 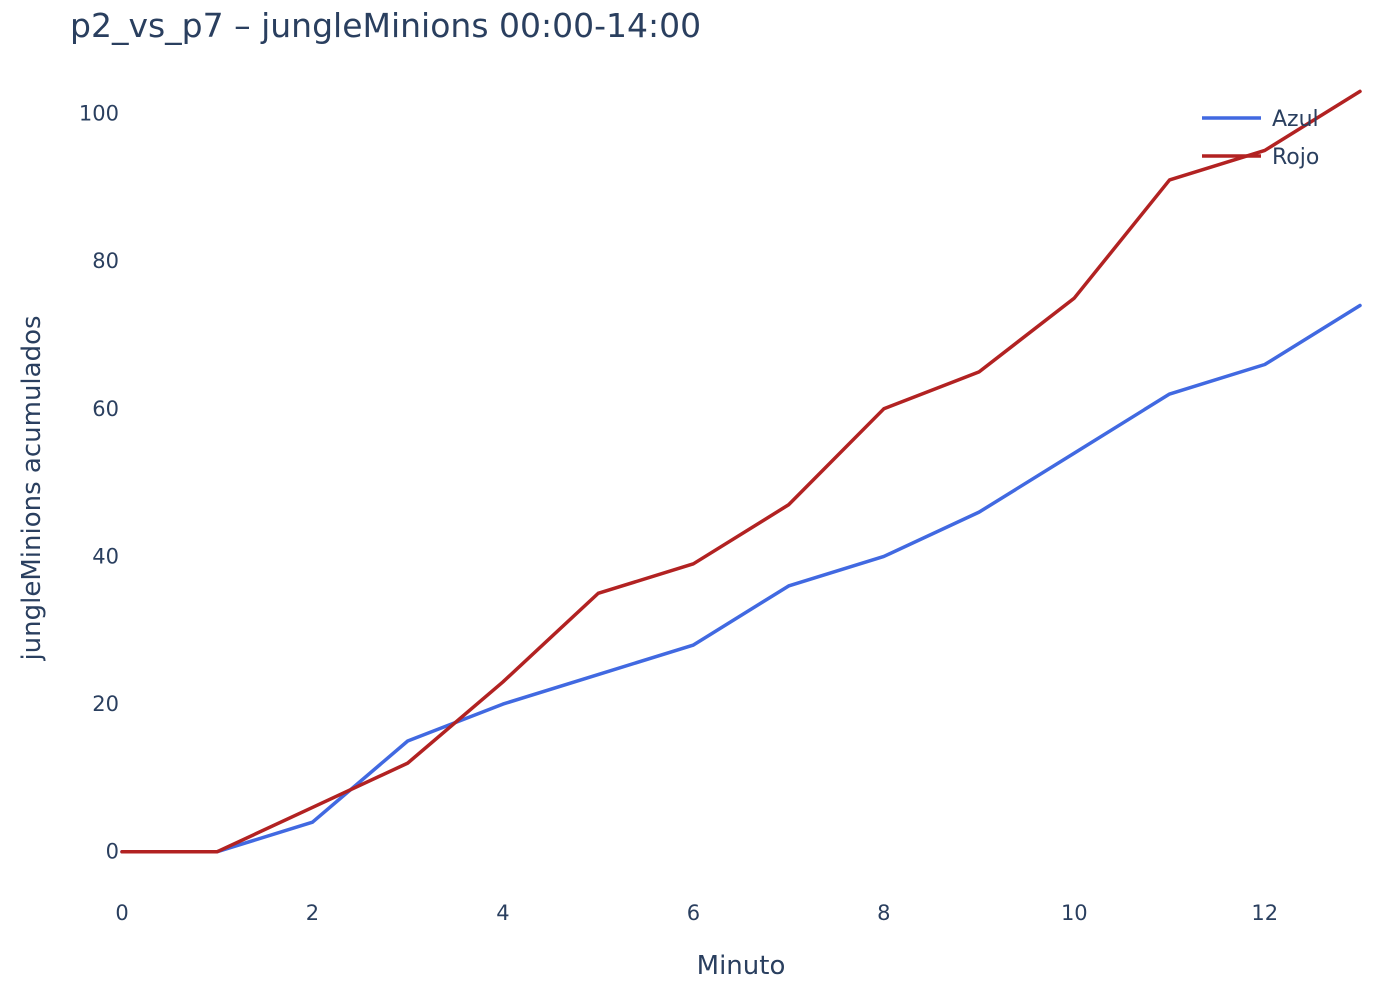 What do you see at coordinates (121, 913) in the screenshot?
I see `x-tick-label: 0` at bounding box center [121, 913].